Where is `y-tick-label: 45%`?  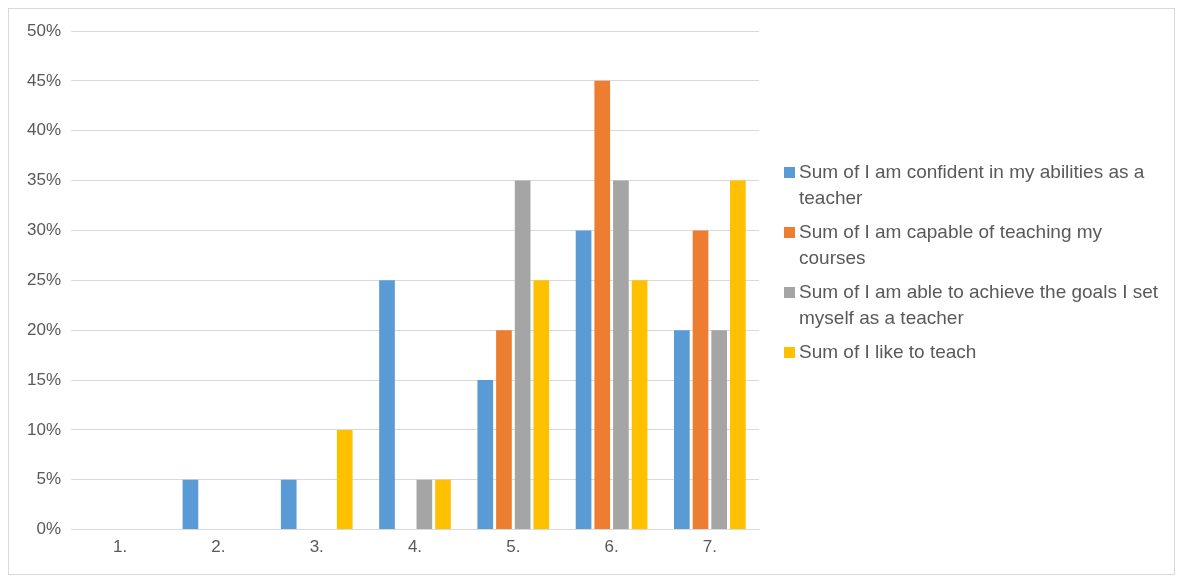
y-tick-label: 45% is located at coordinates (44, 80).